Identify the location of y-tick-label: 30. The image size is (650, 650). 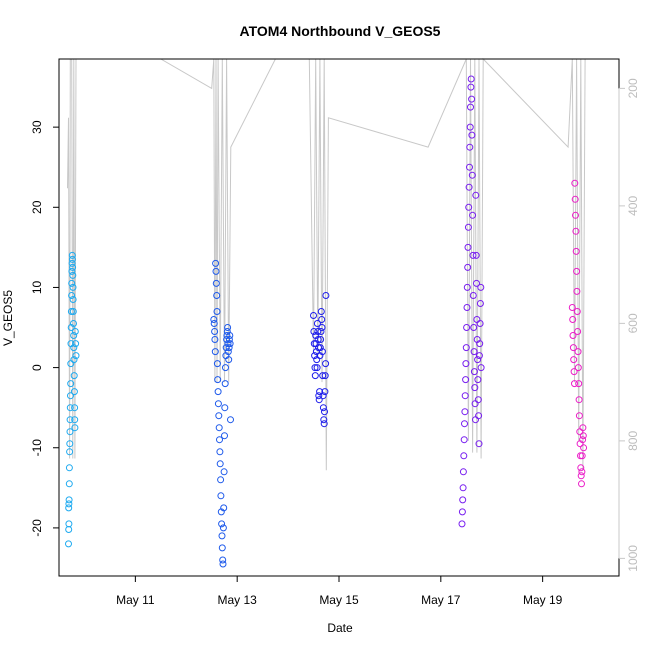
(37, 127).